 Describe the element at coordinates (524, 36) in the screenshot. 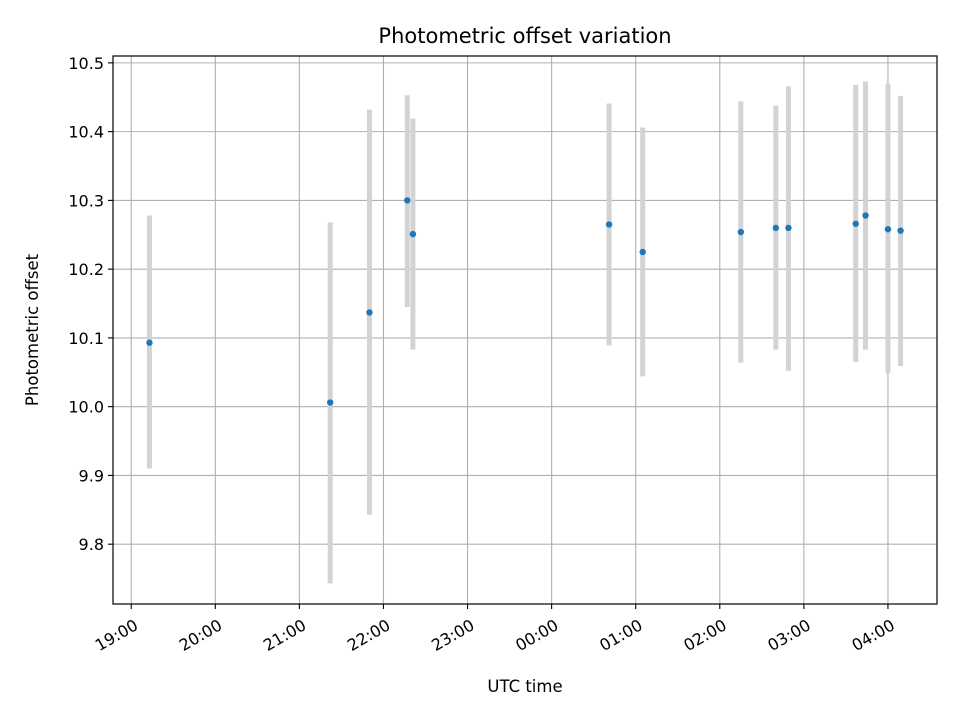

I see `chart-title: Photometric offset variation` at that location.